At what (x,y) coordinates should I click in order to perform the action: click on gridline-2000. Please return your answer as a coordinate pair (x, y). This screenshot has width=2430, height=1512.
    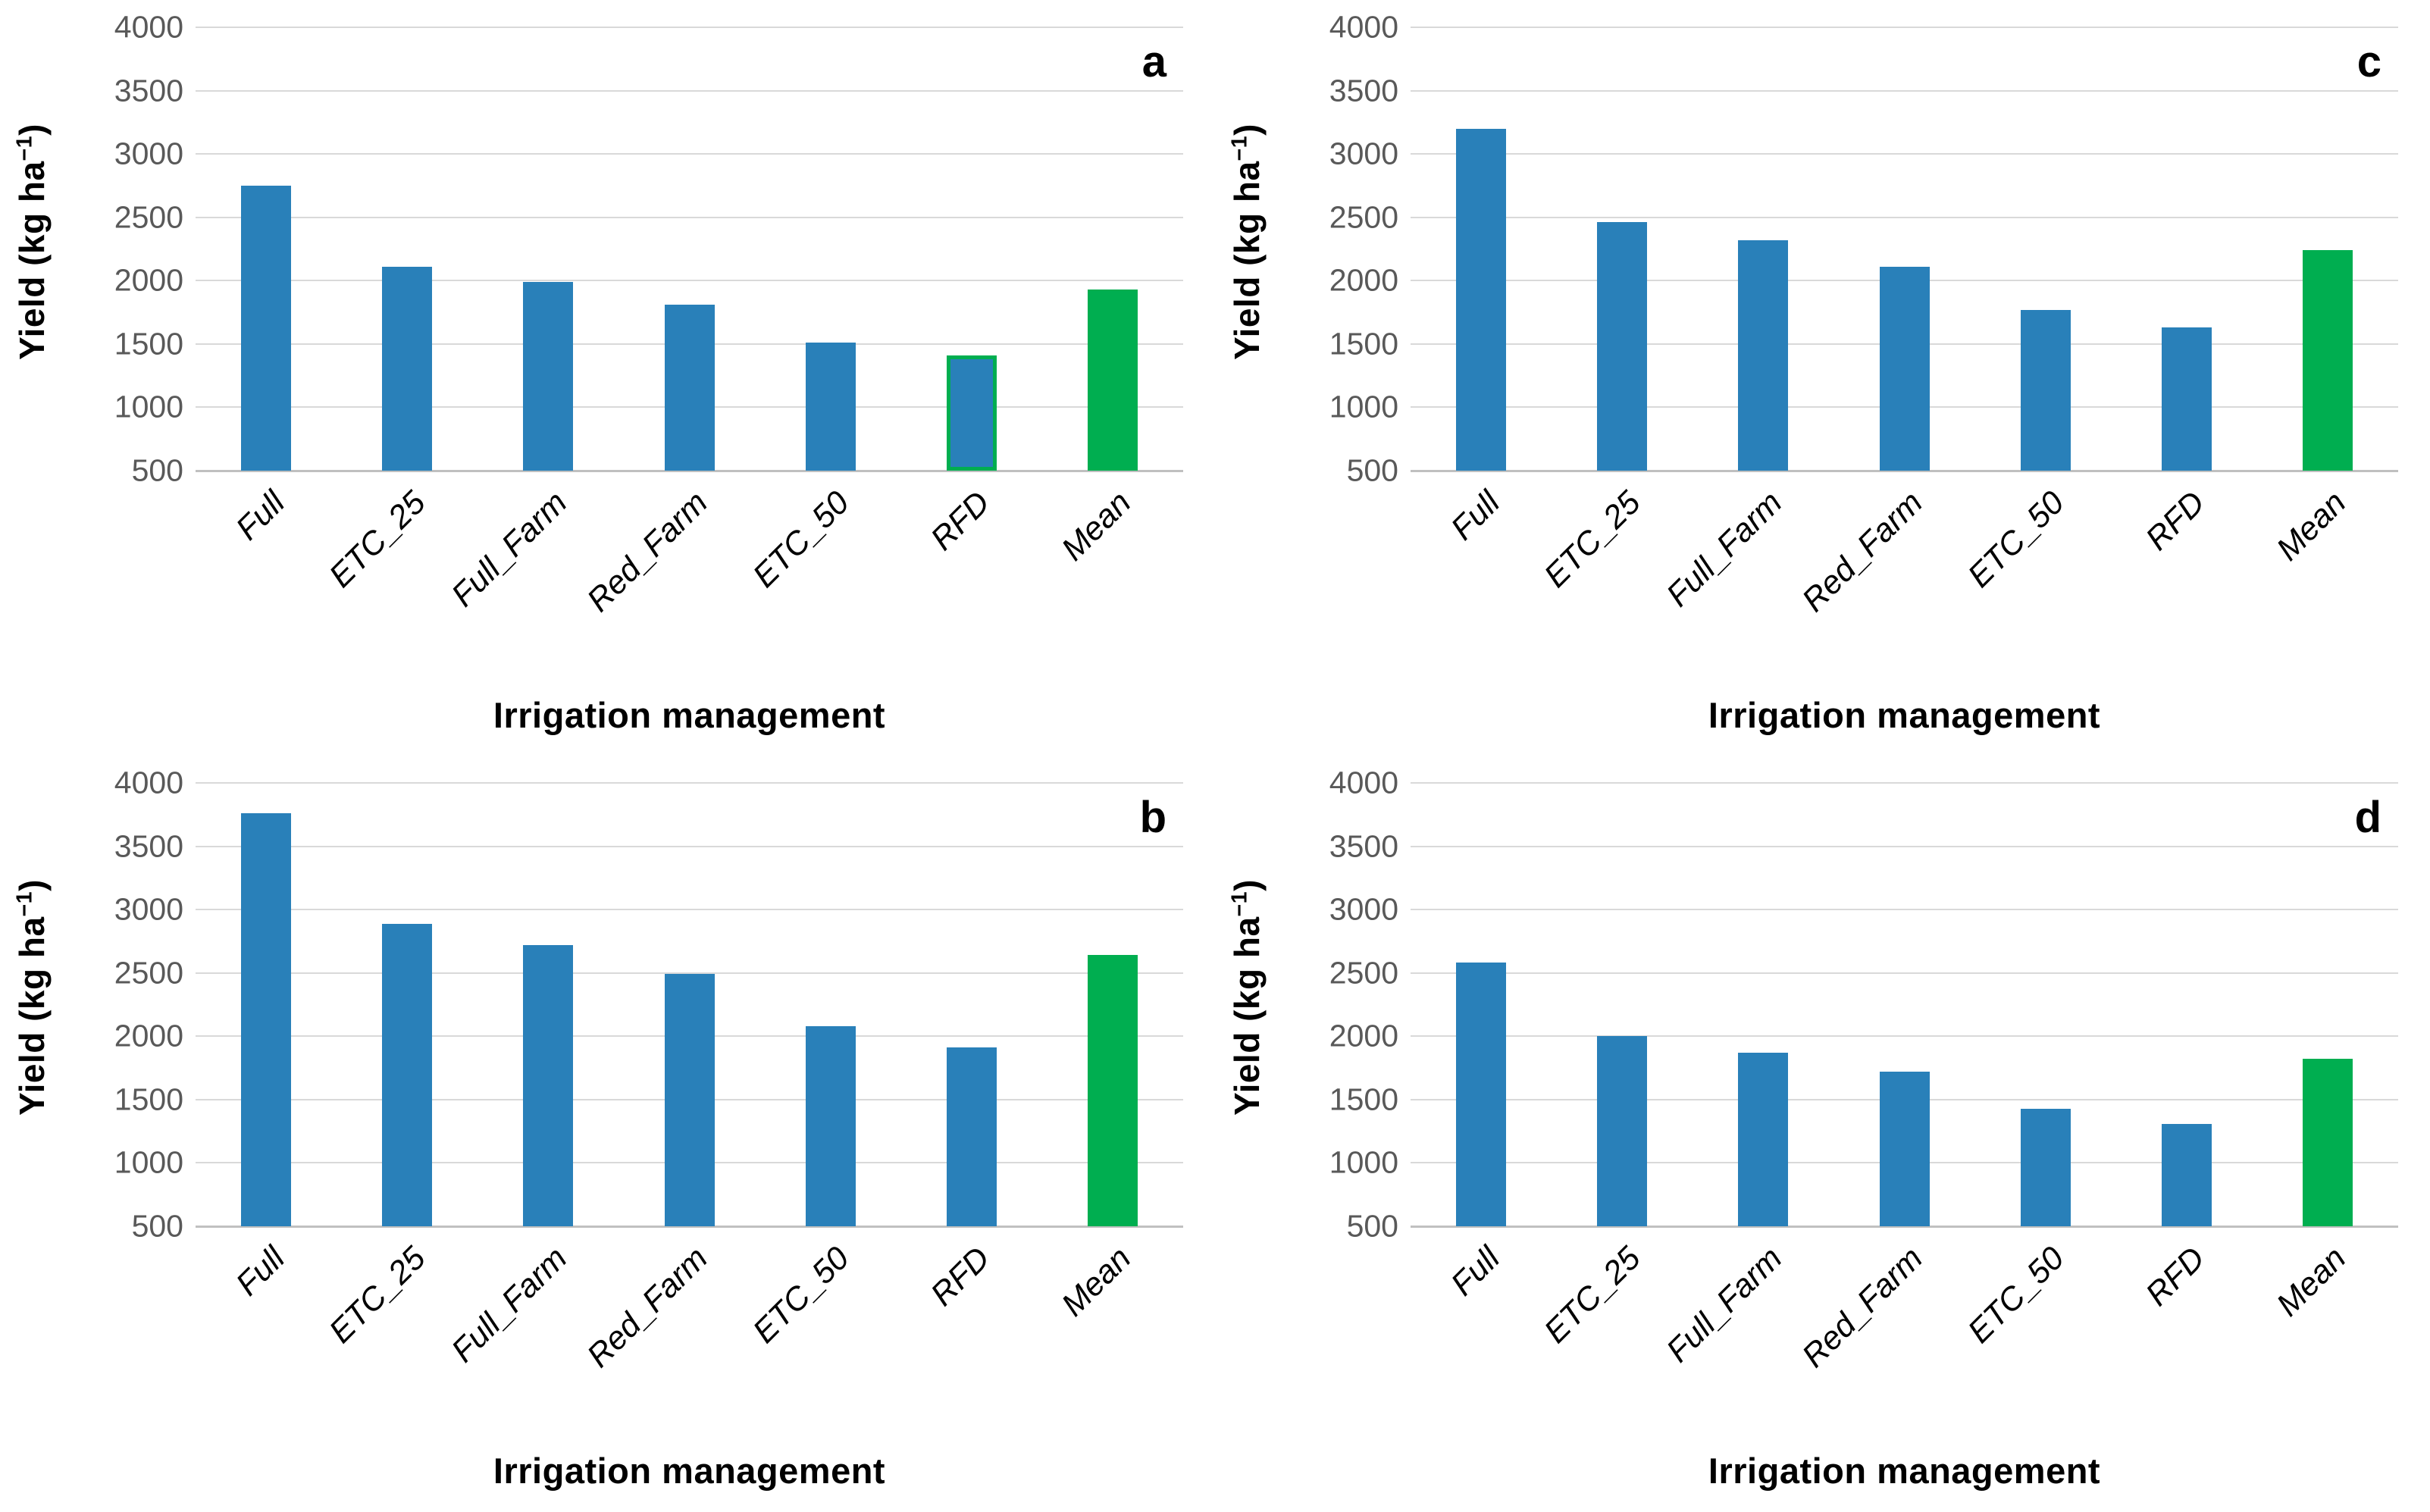
    Looking at the image, I should click on (689, 281).